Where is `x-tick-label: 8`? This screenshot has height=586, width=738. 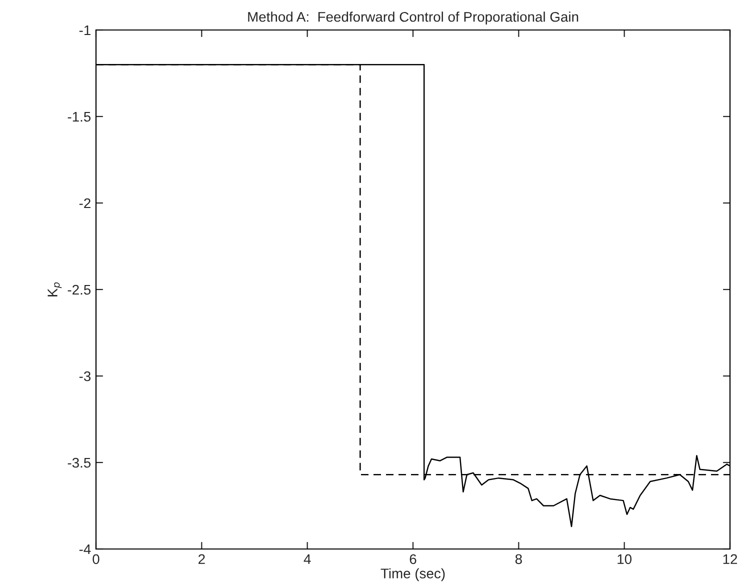
x-tick-label: 8 is located at coordinates (518, 559).